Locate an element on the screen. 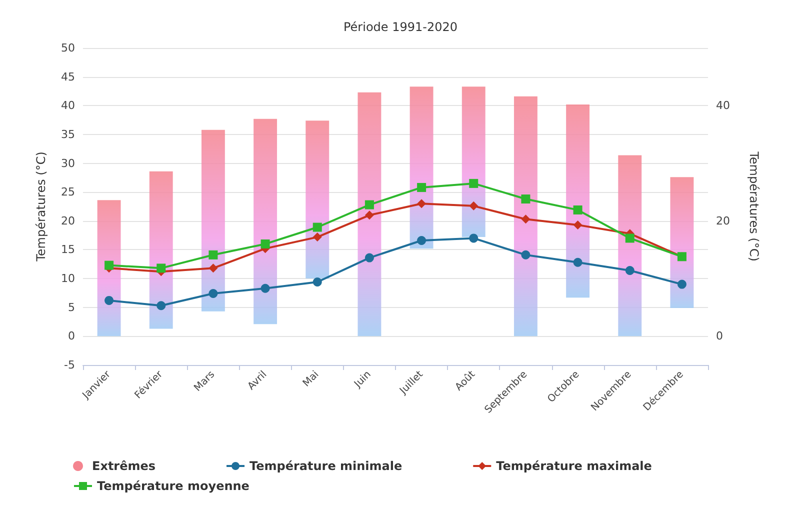 This screenshot has height=515, width=803. y-tick-label: 45 is located at coordinates (68, 77).